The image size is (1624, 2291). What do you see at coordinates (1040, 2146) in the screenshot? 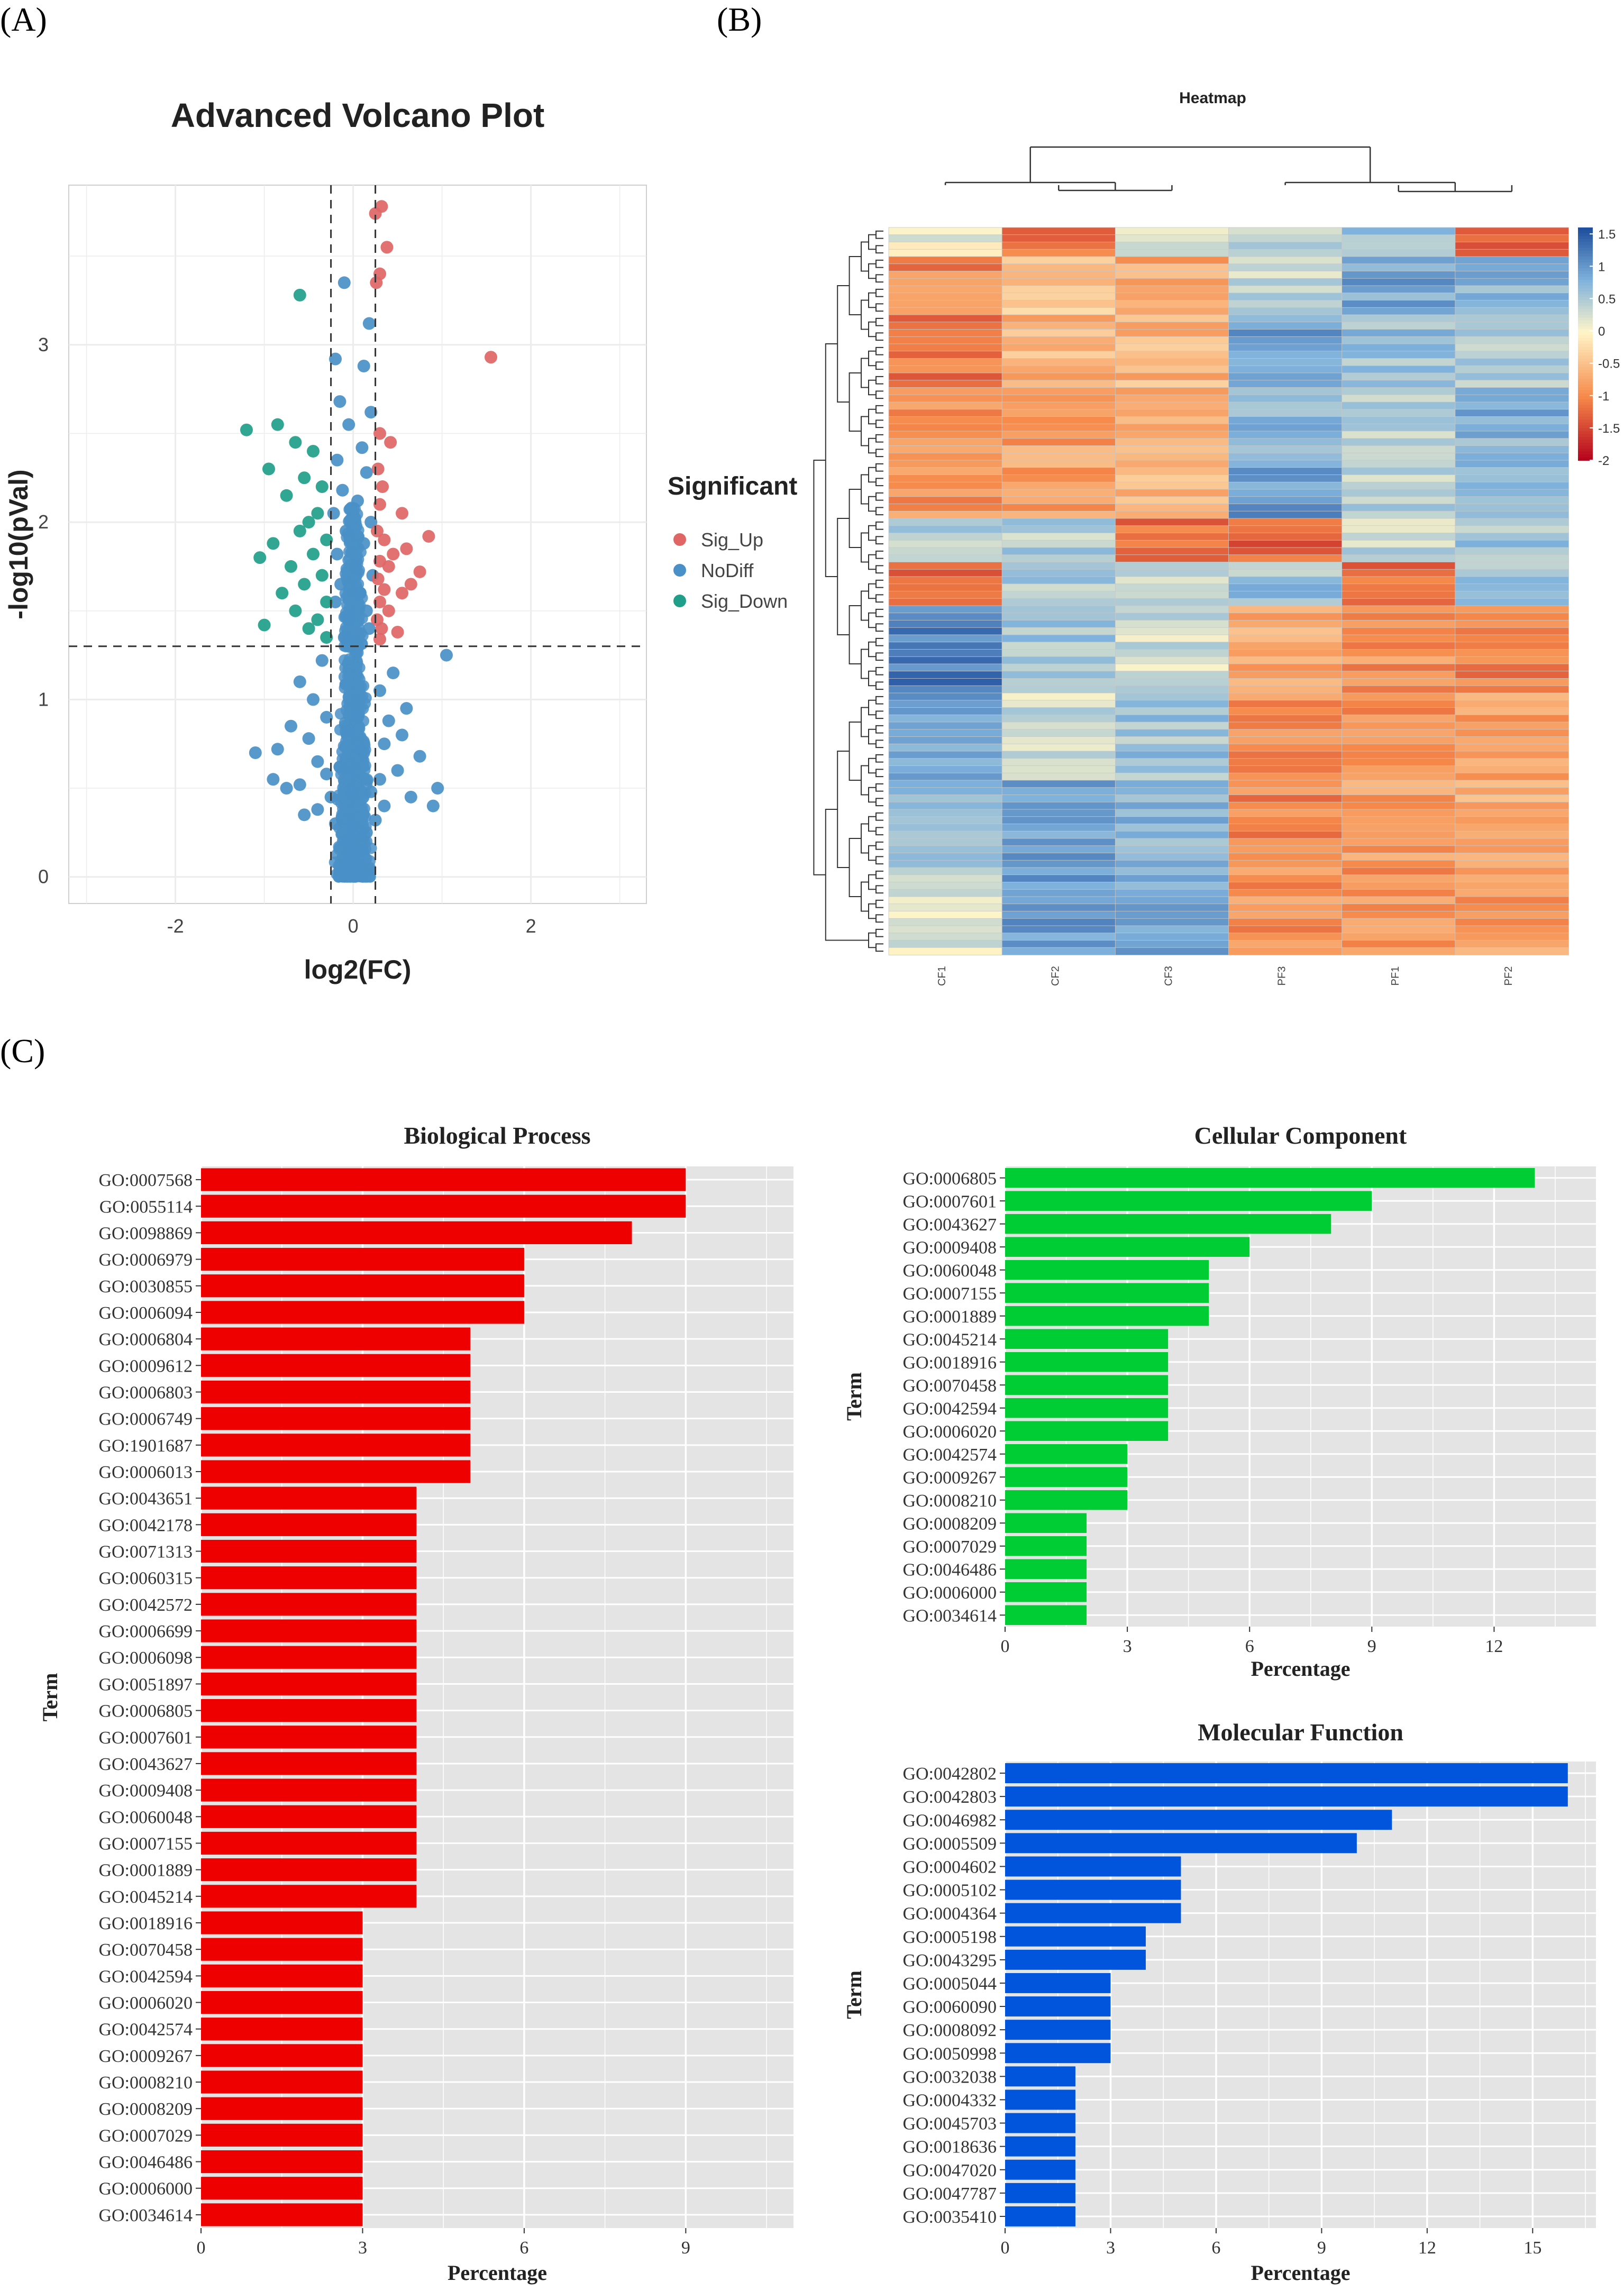
I see `mf-bar` at bounding box center [1040, 2146].